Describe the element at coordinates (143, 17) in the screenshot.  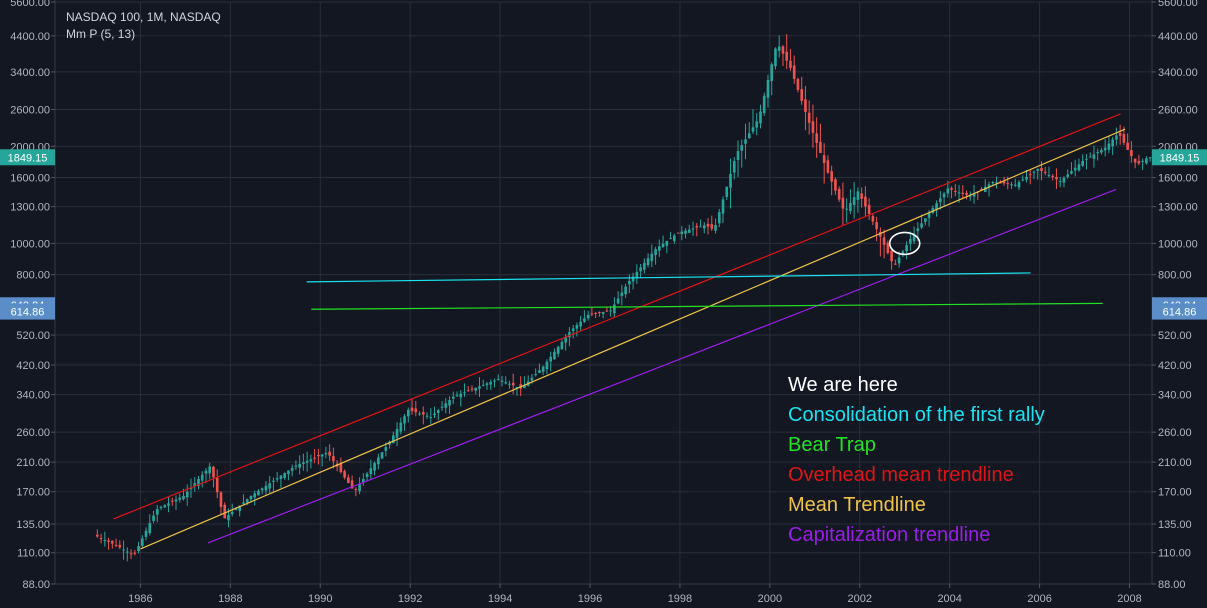
I see `symbol-title: NASDAQ 100, 1M, NASDAQ` at that location.